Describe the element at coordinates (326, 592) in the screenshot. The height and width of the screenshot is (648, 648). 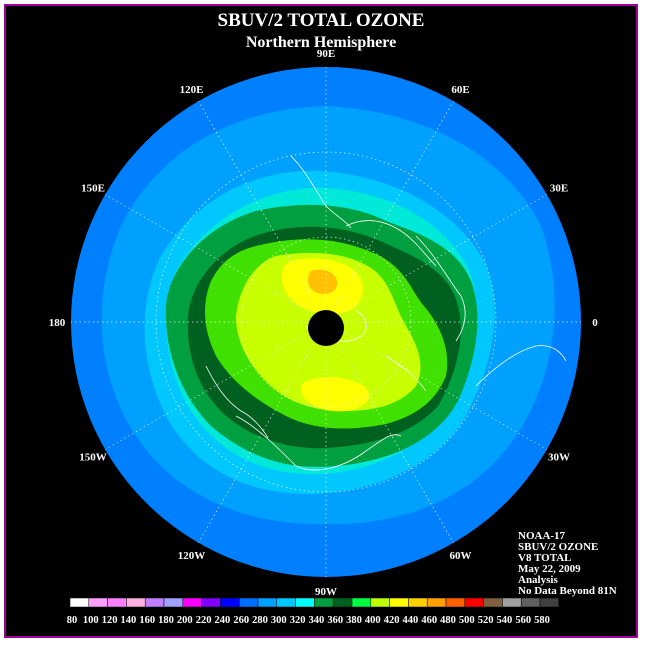
I see `longitude-label: 90W` at that location.